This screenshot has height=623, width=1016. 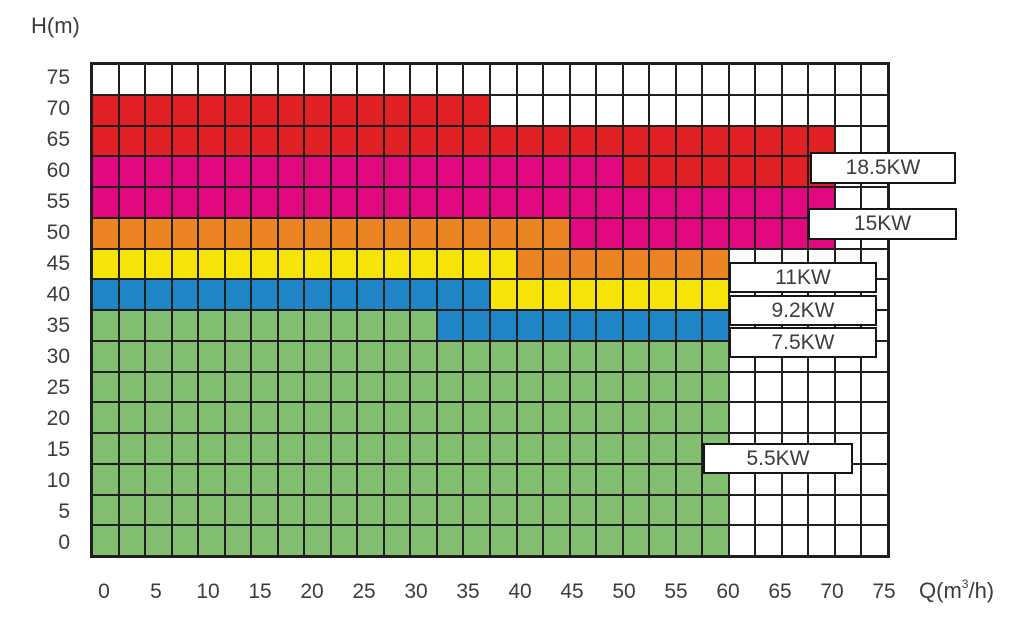 I want to click on x-tick-label: 40, so click(x=520, y=591).